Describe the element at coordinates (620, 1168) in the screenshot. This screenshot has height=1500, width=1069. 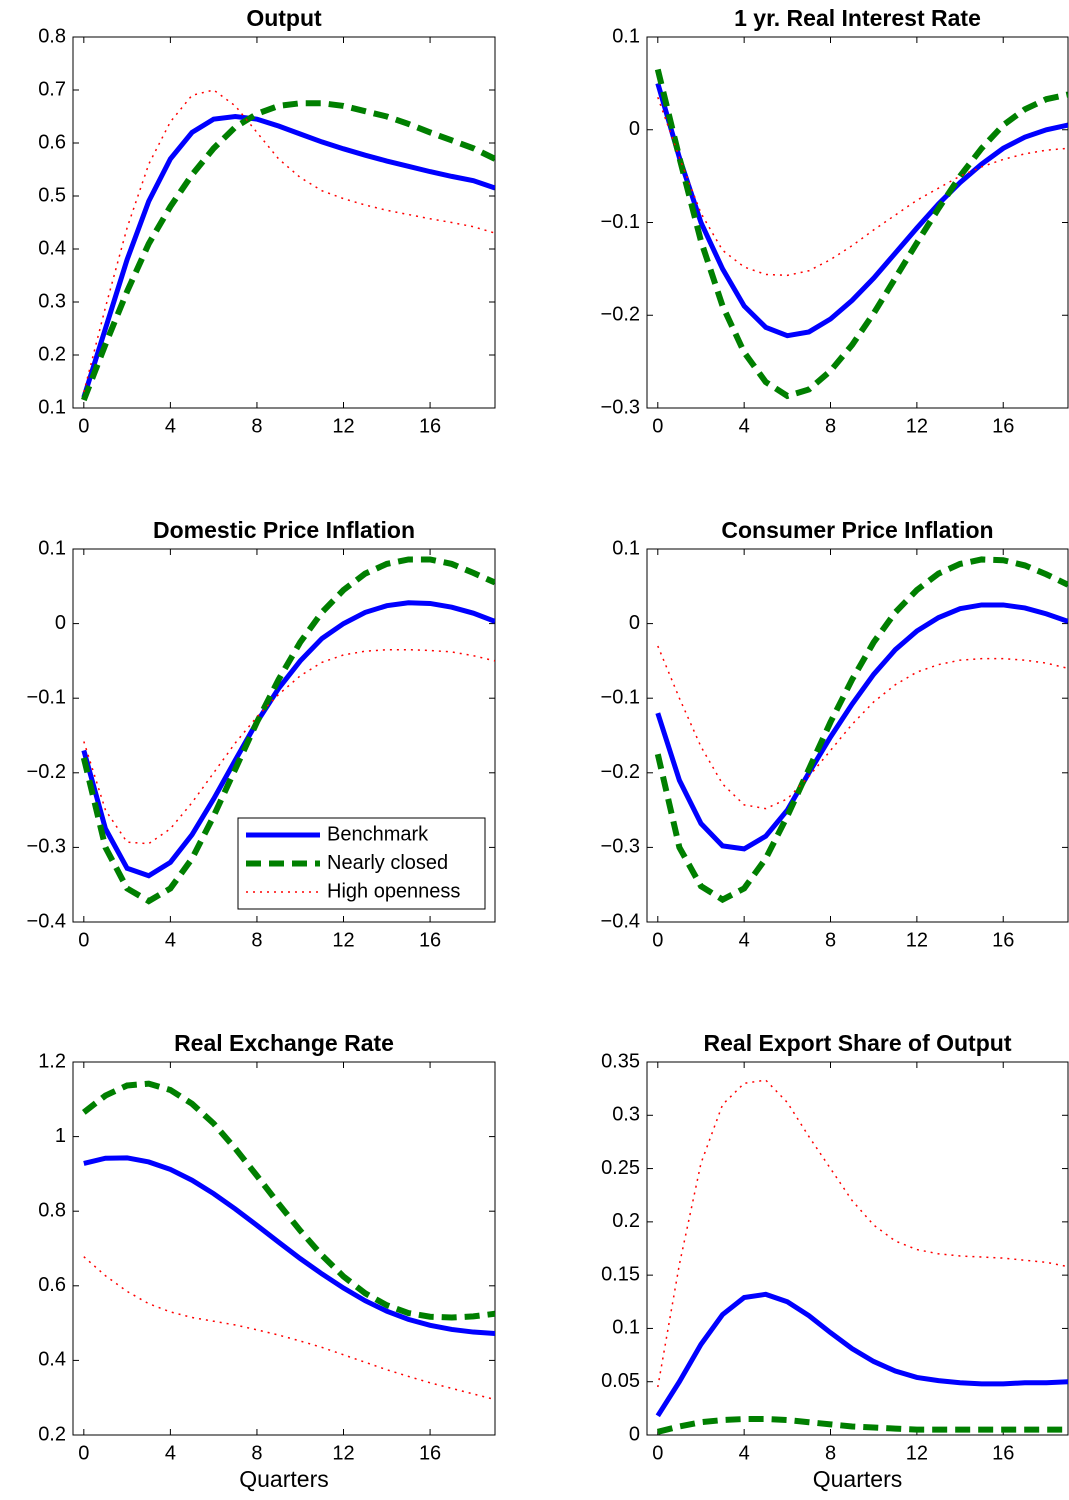
I see `y-tick-label: 0.25` at that location.